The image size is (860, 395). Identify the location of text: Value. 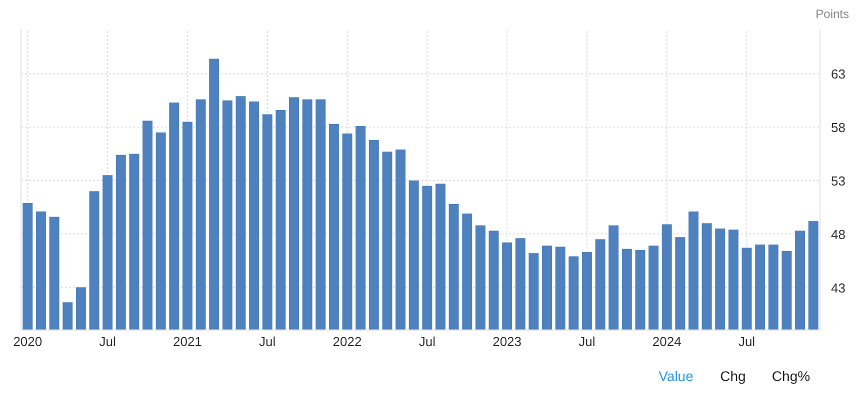
(676, 376).